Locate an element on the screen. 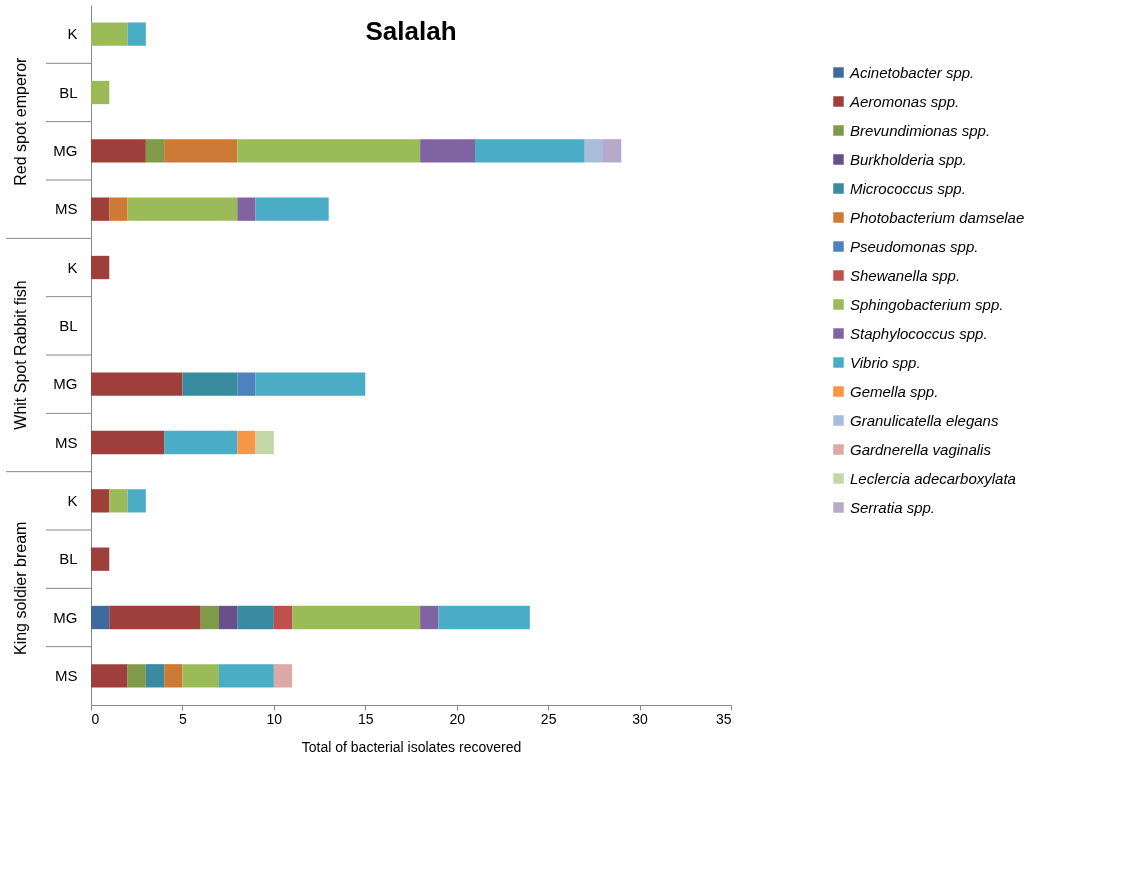  x-axis-title: Total of bacterial isolates recovered is located at coordinates (411, 746).